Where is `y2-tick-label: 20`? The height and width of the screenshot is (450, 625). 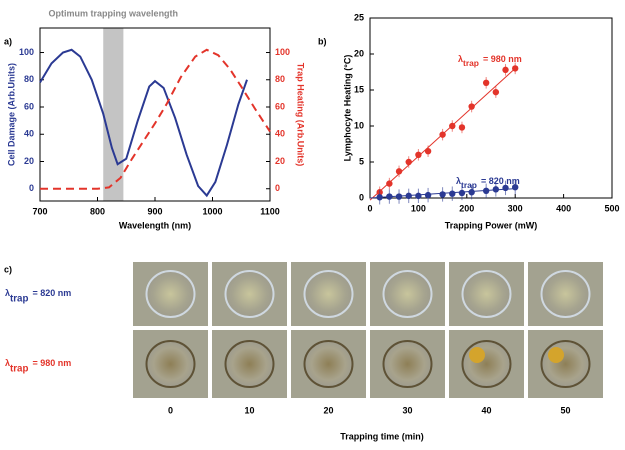 y2-tick-label: 20 is located at coordinates (280, 161).